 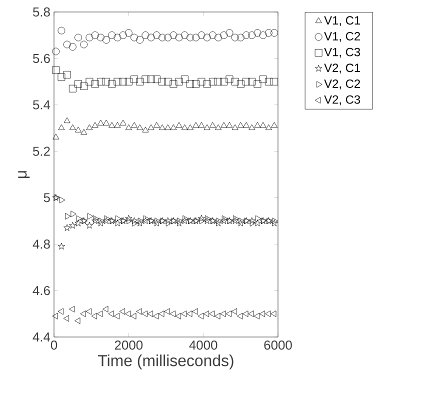 I want to click on legend-label: V1, C1, so click(x=342, y=21).